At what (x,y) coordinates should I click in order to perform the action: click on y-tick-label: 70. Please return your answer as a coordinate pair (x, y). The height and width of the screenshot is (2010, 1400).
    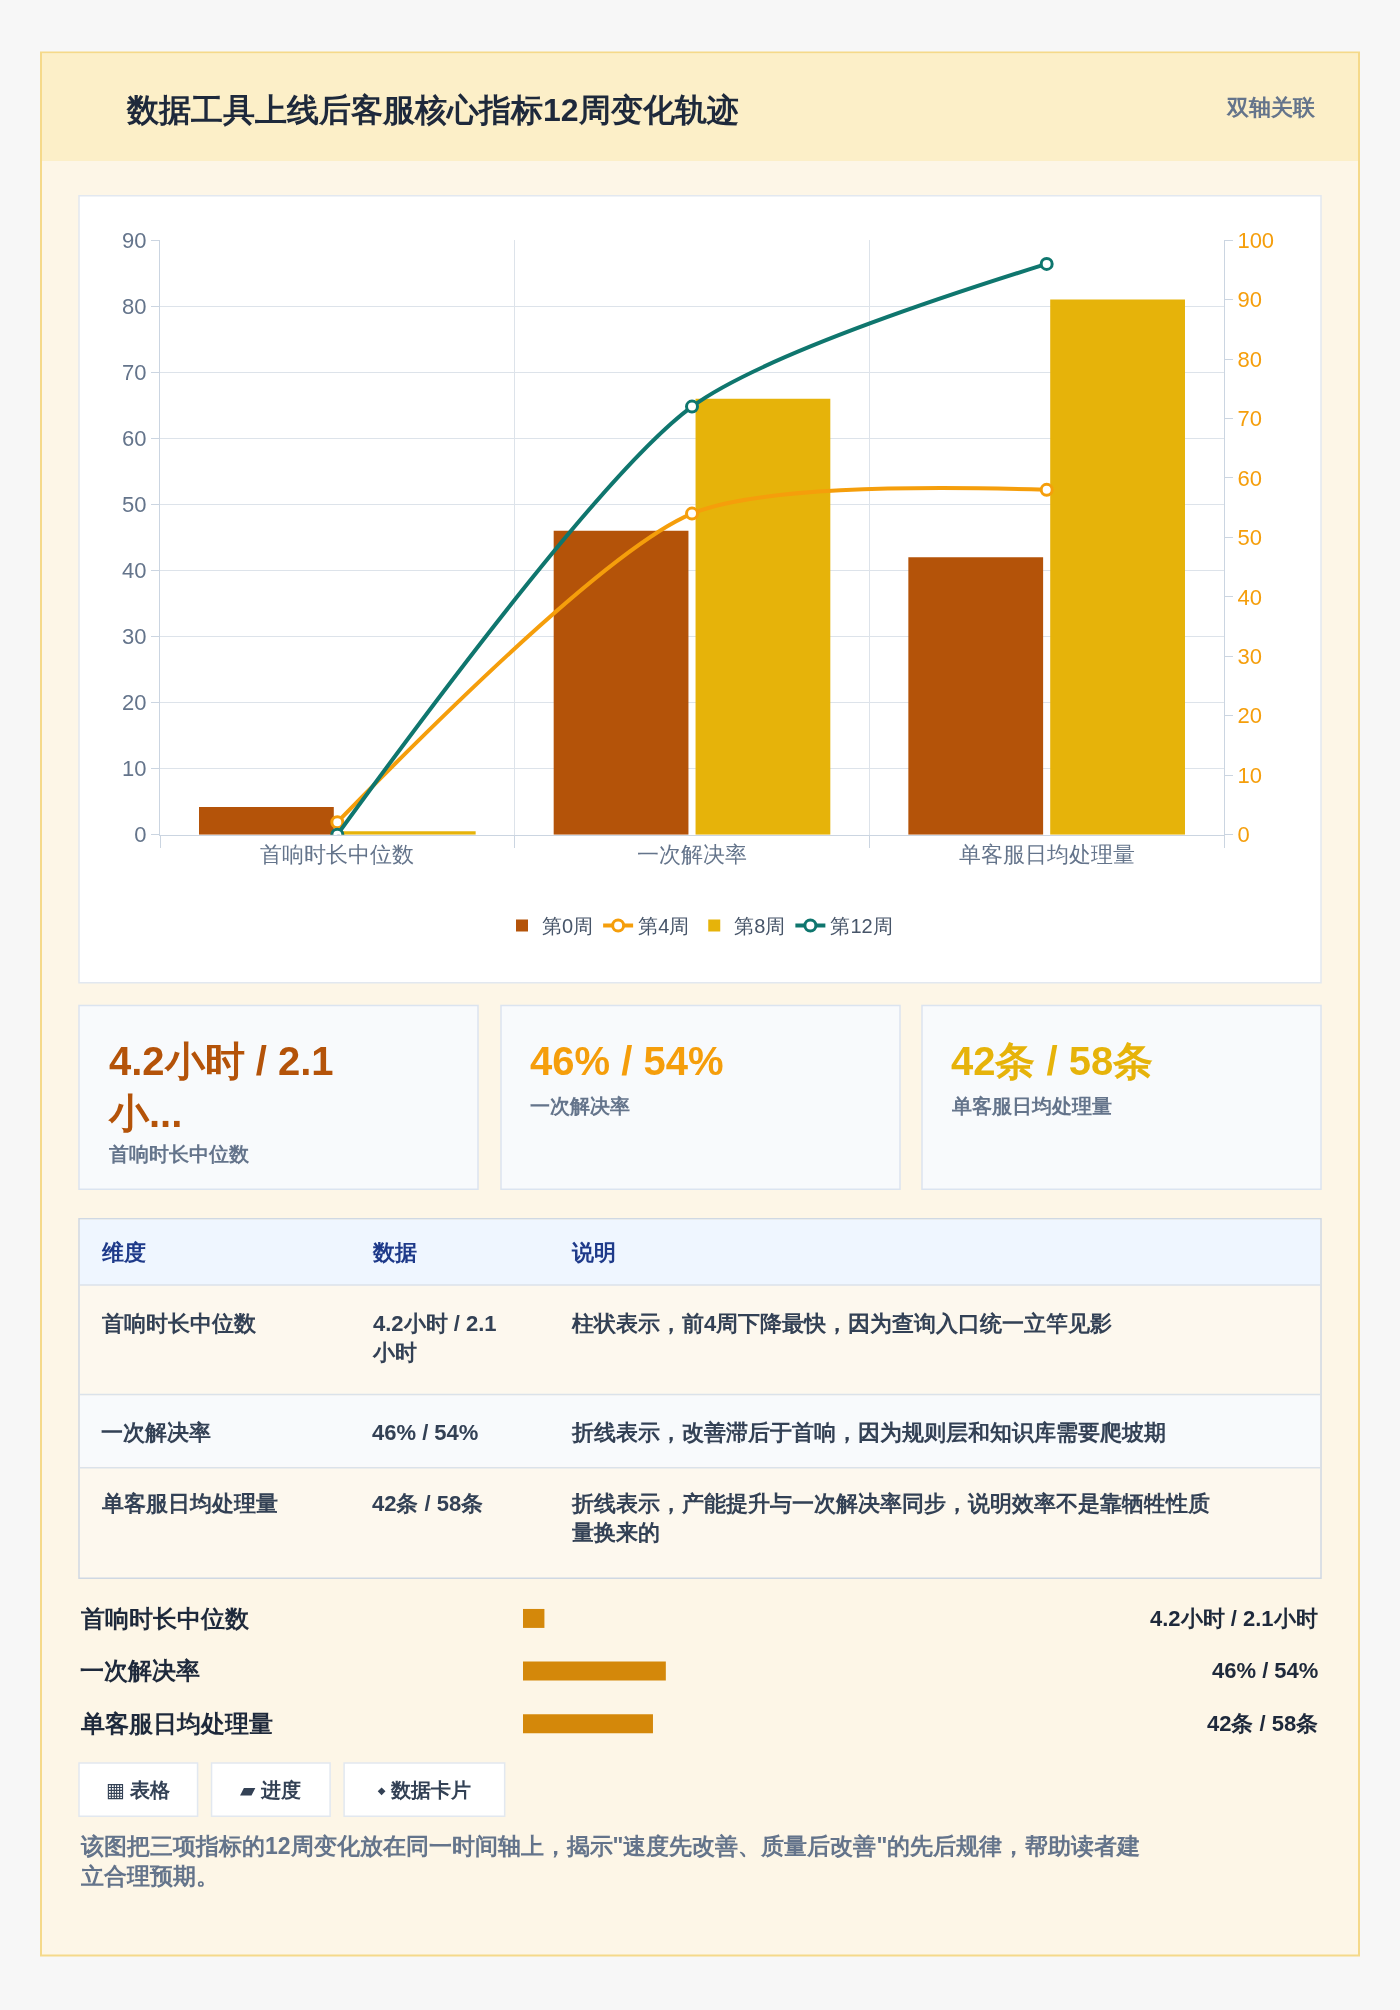
    Looking at the image, I should click on (134, 372).